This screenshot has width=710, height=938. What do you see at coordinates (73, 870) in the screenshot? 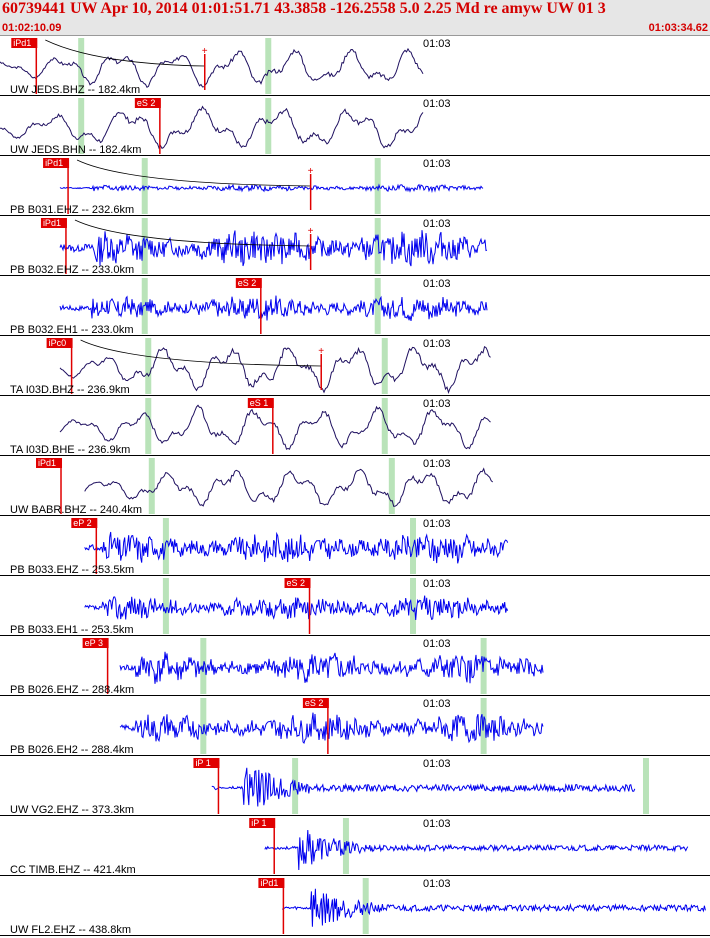
I see `station-label: CC TIMB.EHZ -- 421.4km` at bounding box center [73, 870].